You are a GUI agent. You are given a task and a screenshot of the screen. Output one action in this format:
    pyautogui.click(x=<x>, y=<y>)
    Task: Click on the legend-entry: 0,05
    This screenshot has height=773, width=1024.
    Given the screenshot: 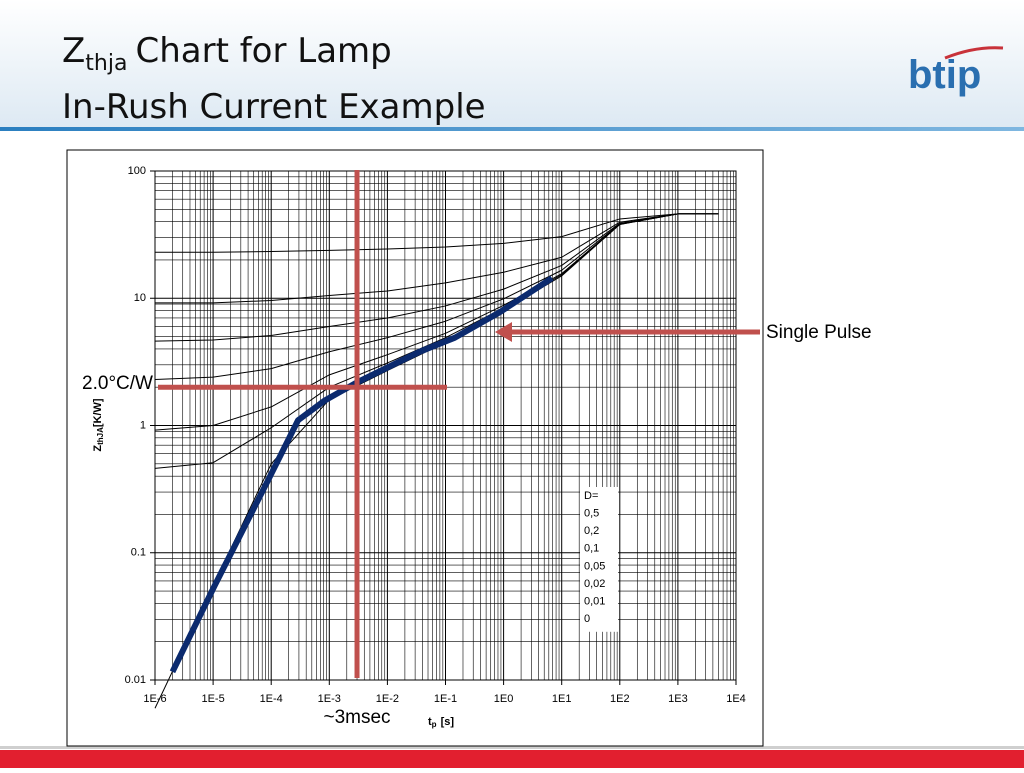 What is the action you would take?
    pyautogui.click(x=594, y=566)
    